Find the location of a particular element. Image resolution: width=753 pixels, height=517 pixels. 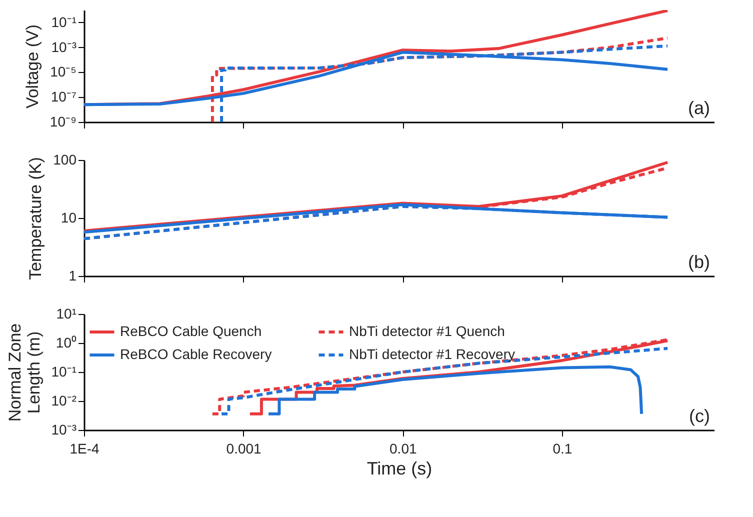

annotation: (a) is located at coordinates (699, 108).